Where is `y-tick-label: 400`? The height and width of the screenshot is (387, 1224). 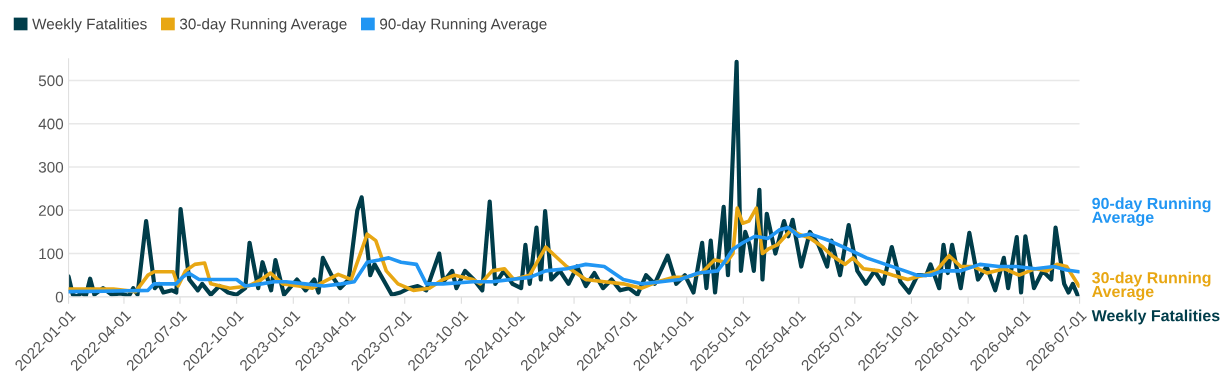 y-tick-label: 400 is located at coordinates (51, 124).